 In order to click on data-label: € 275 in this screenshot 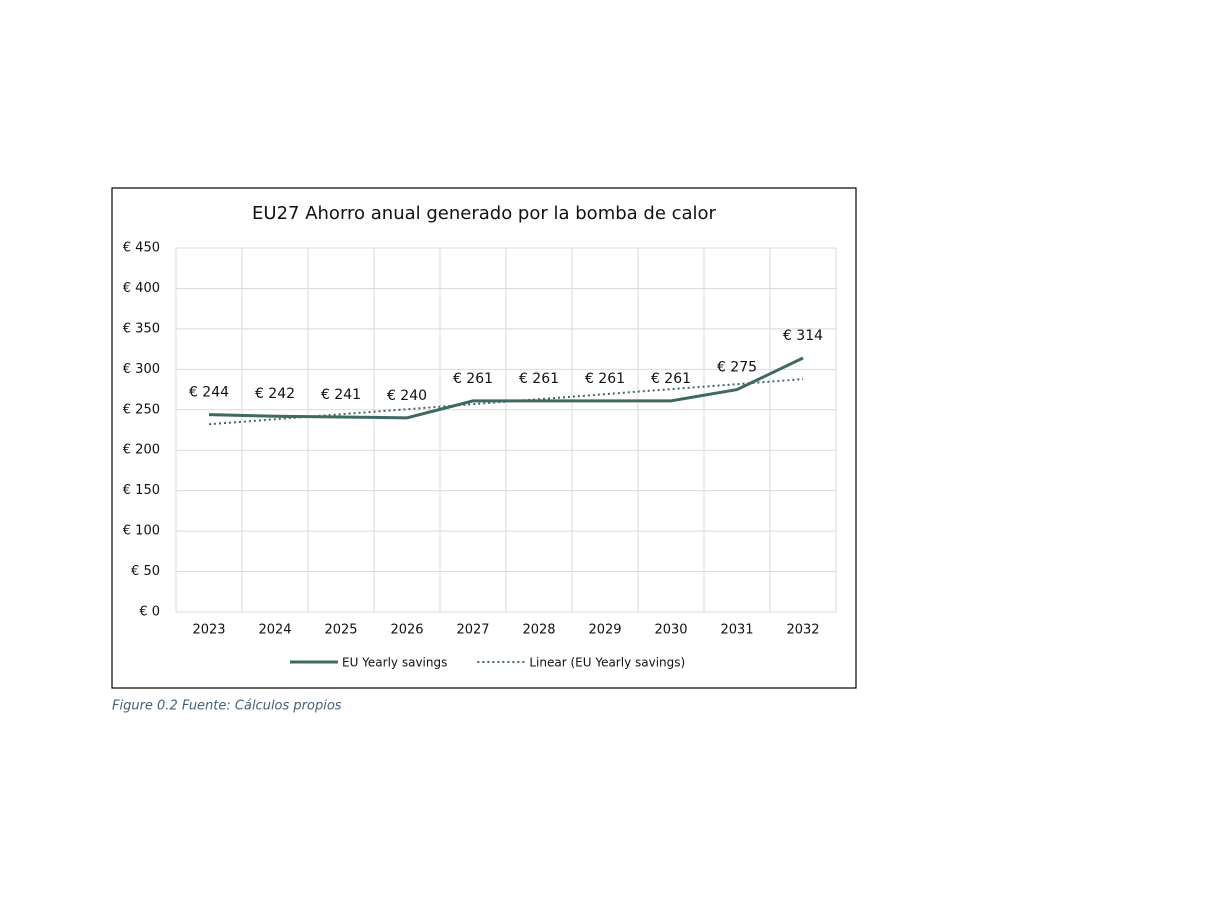, I will do `click(737, 368)`.